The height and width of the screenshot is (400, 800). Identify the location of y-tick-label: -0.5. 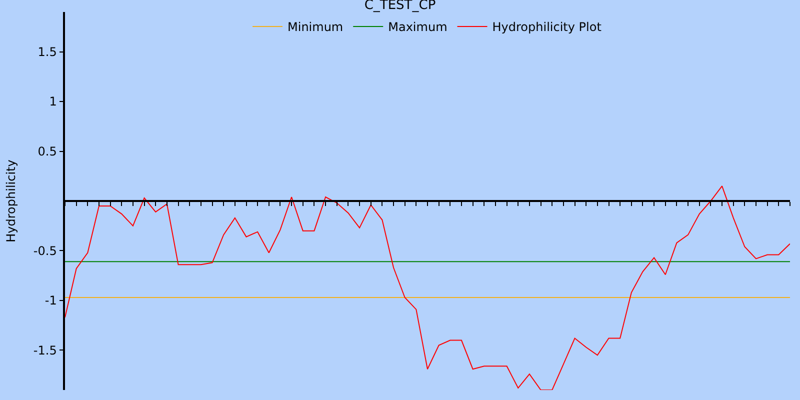
(45, 251).